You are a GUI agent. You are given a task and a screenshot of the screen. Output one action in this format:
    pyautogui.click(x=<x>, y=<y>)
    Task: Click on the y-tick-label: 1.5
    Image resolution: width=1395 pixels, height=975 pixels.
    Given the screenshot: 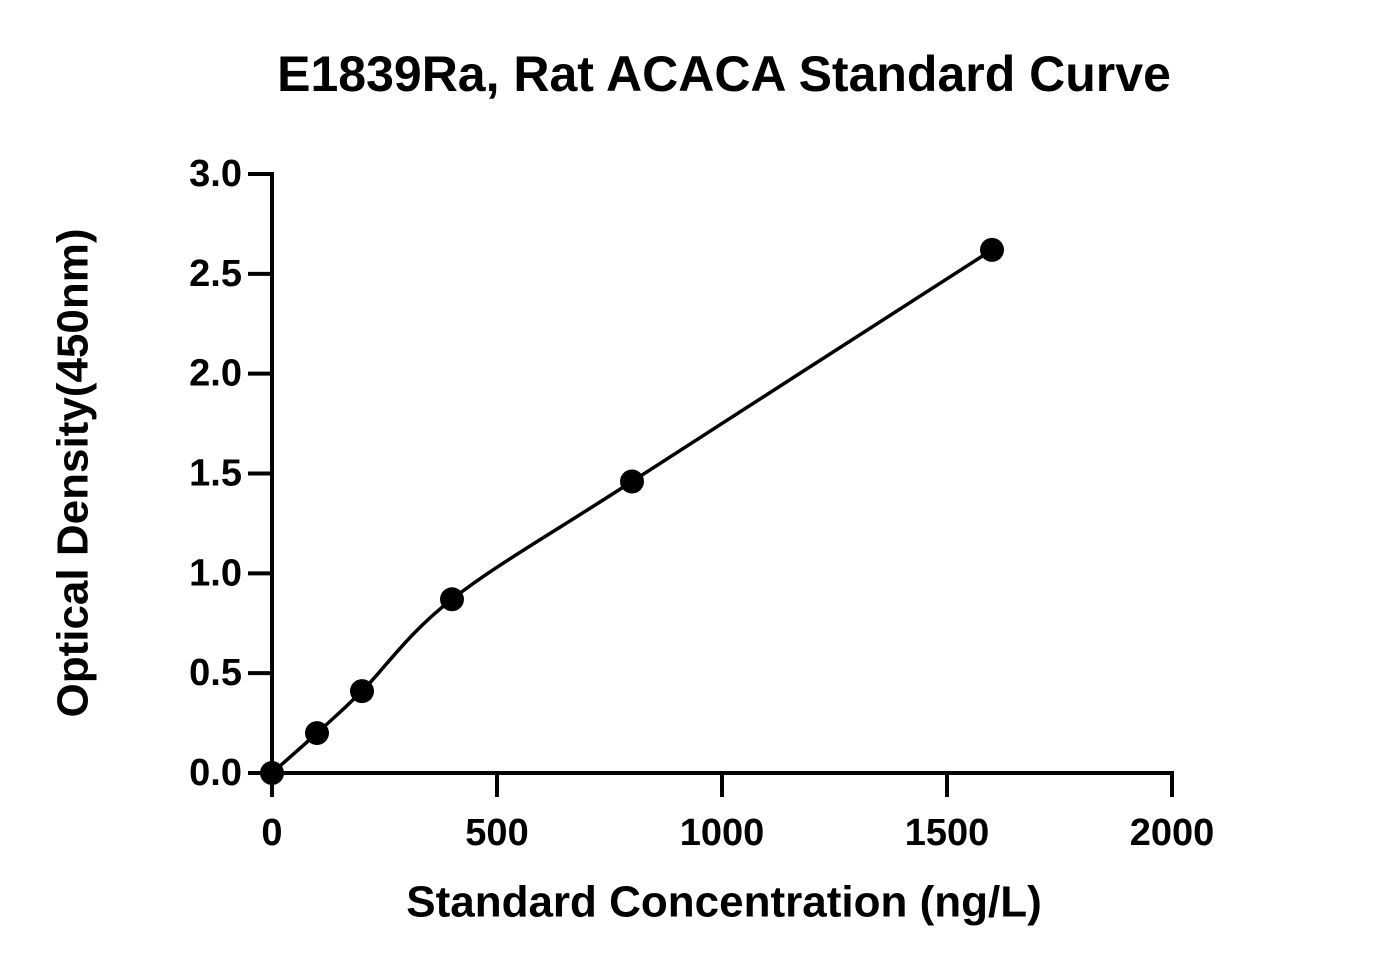 What is the action you would take?
    pyautogui.click(x=215, y=474)
    